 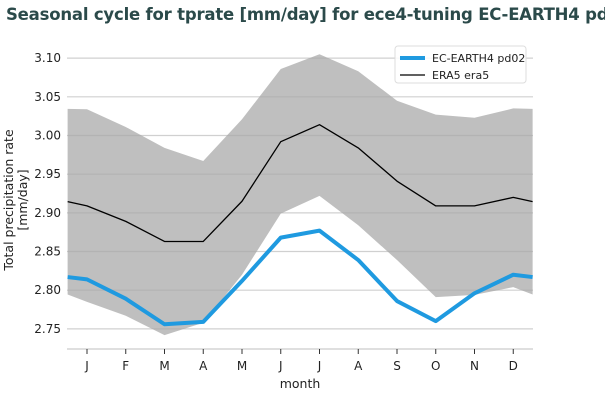 I want to click on legend-label: ERA5 era5, so click(x=460, y=75).